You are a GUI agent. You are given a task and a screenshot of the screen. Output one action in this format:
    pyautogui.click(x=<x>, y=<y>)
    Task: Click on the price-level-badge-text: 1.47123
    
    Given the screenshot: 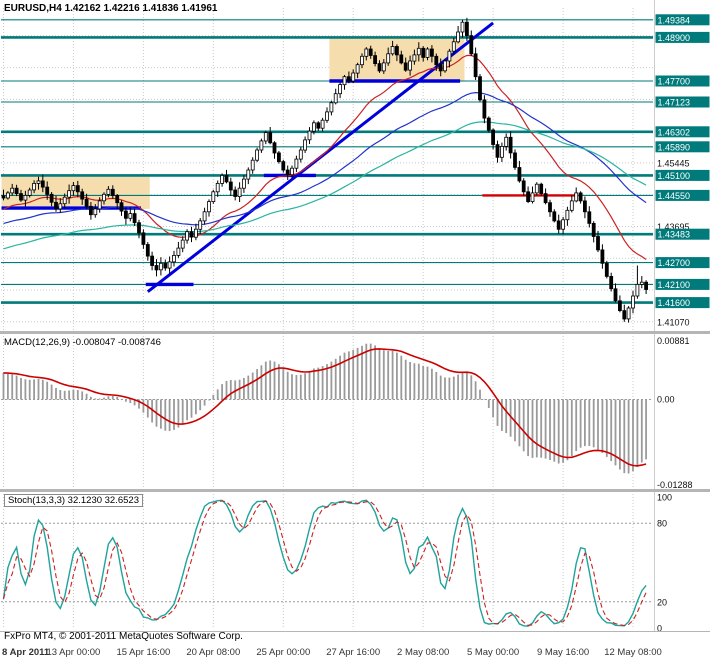 What is the action you would take?
    pyautogui.click(x=674, y=103)
    